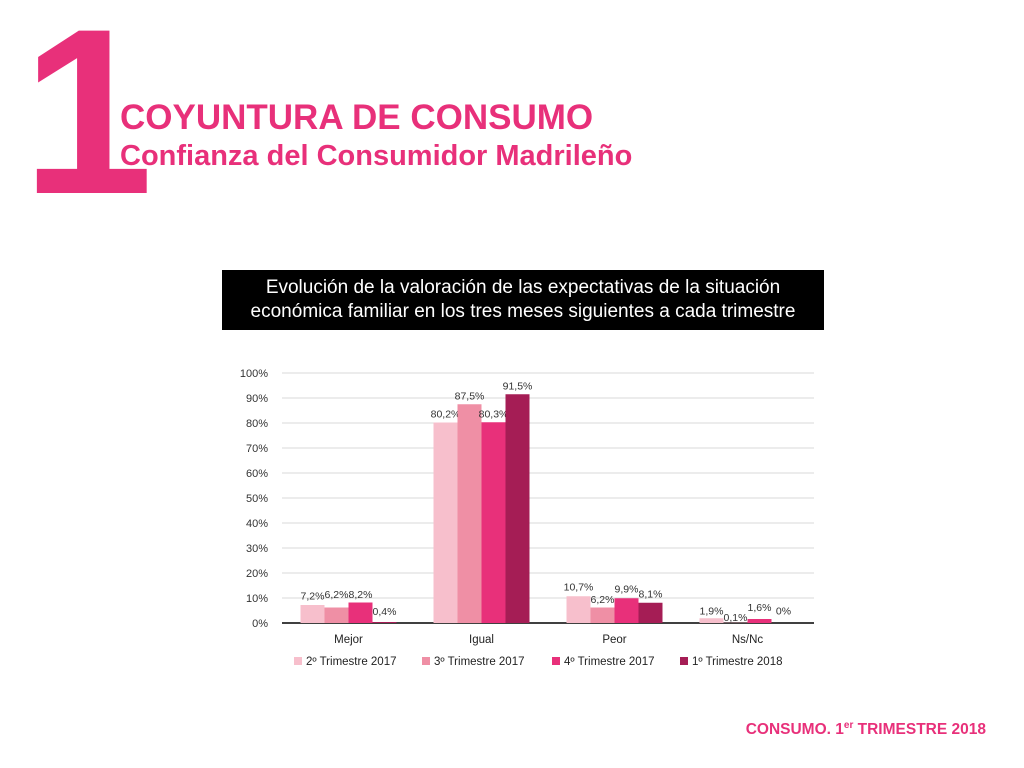  I want to click on y-tick-label: 20%, so click(257, 574).